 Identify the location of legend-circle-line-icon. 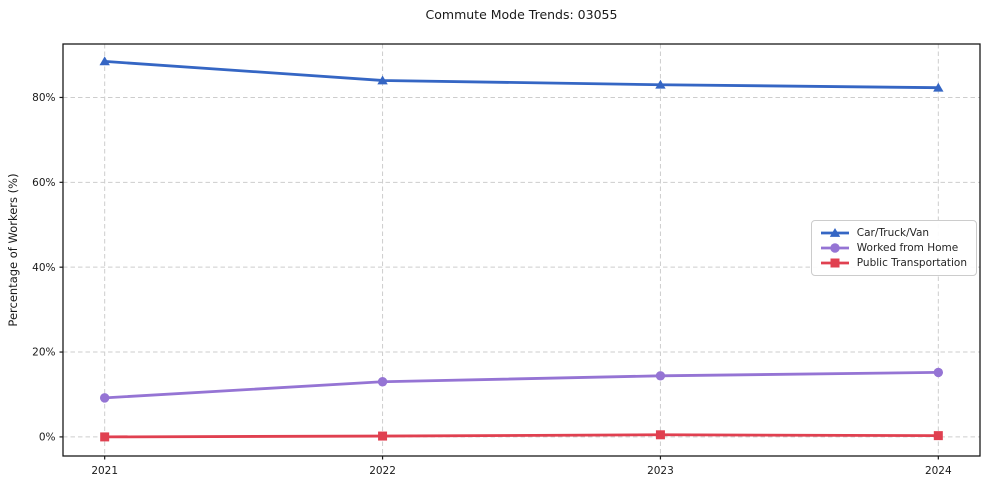
(834, 248).